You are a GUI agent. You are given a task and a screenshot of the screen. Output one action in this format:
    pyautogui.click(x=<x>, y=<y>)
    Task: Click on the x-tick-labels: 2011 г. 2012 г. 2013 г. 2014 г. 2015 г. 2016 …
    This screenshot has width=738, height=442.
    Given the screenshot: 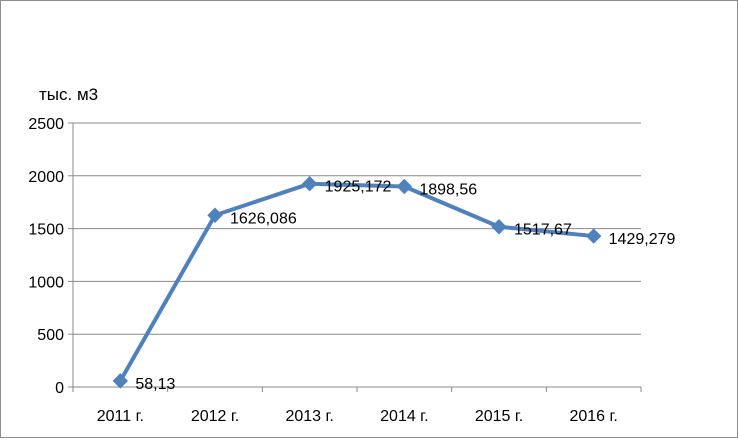 What is the action you would take?
    pyautogui.click(x=357, y=416)
    